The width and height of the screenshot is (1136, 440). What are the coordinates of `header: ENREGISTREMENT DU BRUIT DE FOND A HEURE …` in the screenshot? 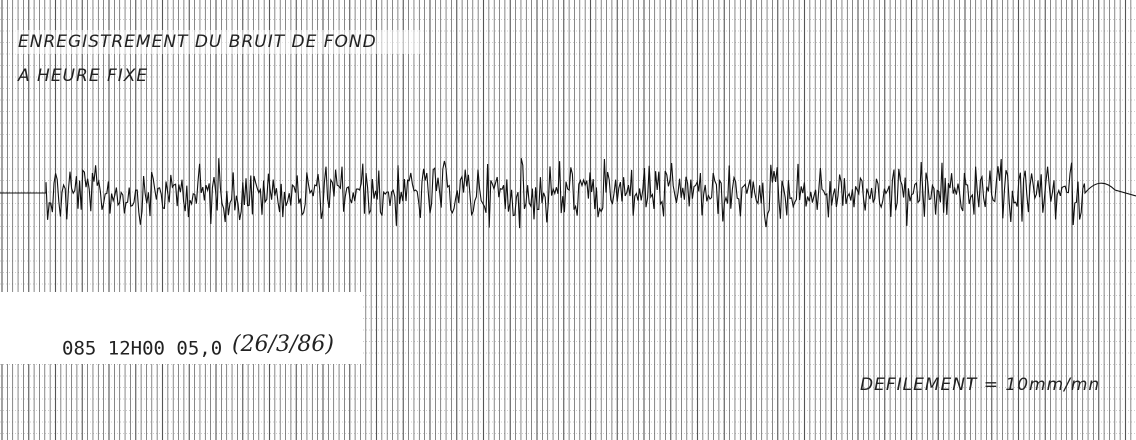 It's located at (219, 58).